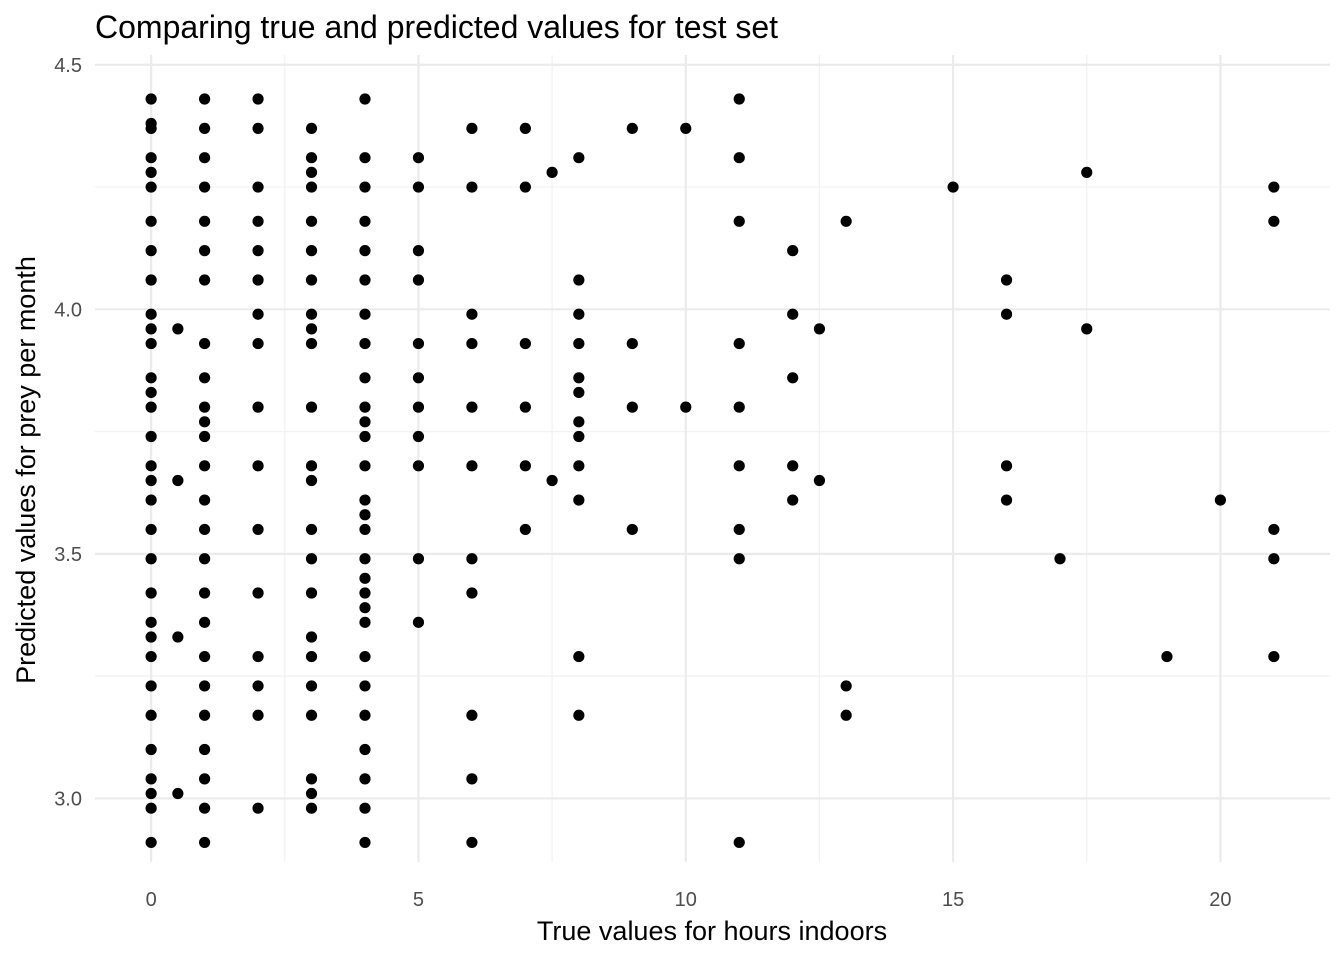 The width and height of the screenshot is (1344, 960). I want to click on x-axis-tick-labels: 0 5 10 15 20, so click(689, 900).